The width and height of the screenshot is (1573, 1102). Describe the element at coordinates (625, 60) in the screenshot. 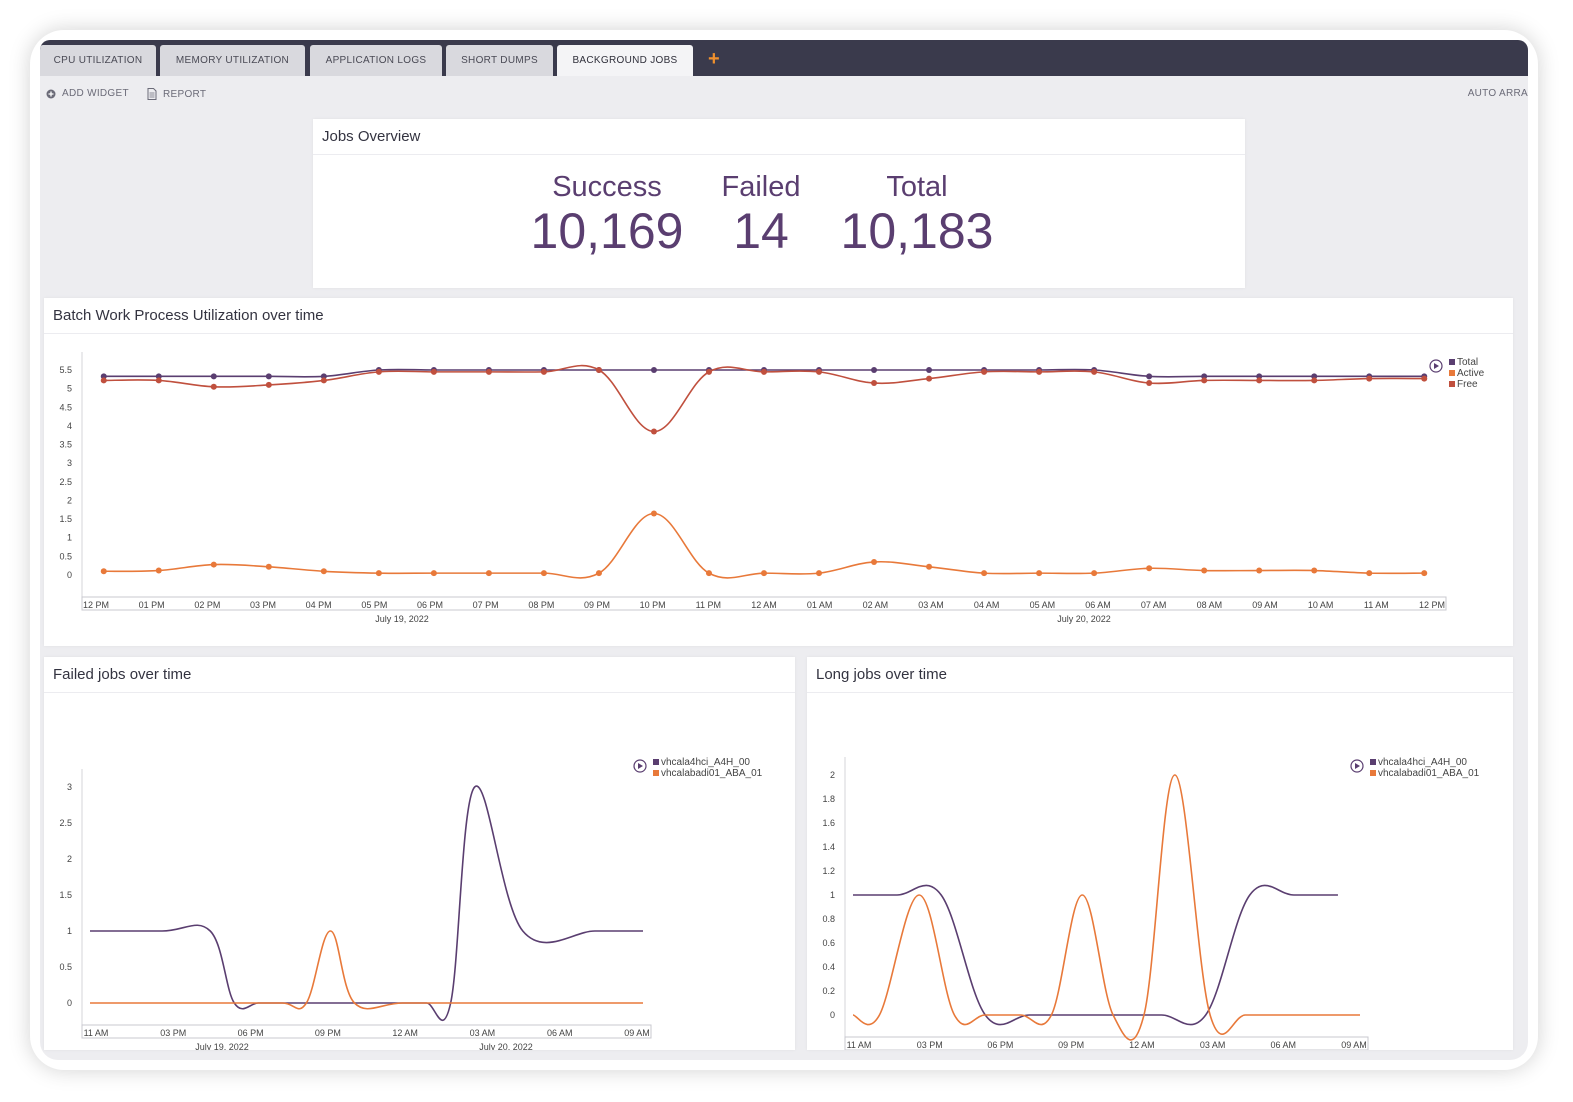

I see `tab-background-jobs: BACKGROUND JOBS` at that location.